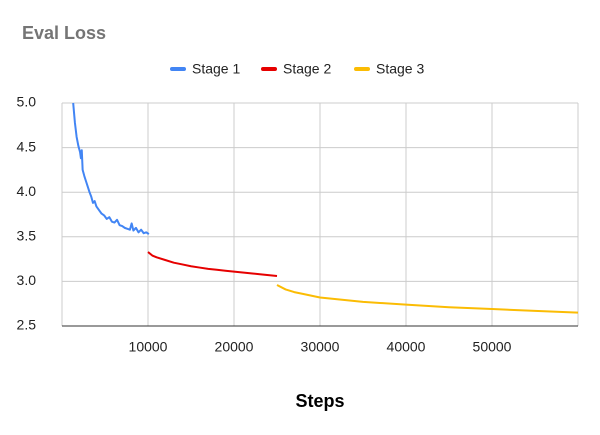 This screenshot has width=600, height=435. What do you see at coordinates (27, 191) in the screenshot?
I see `y-tick-label: 4.0` at bounding box center [27, 191].